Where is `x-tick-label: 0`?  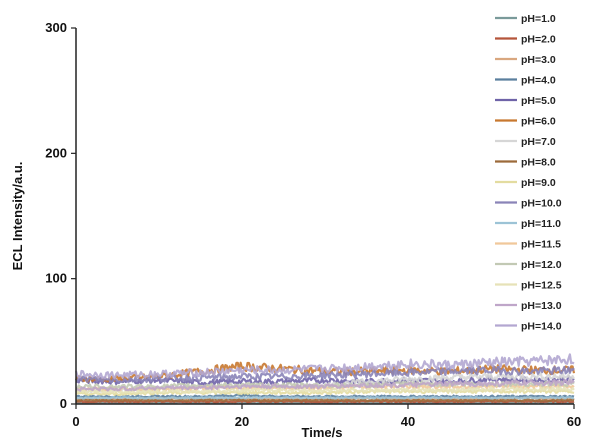 x-tick-label: 0 is located at coordinates (75, 421).